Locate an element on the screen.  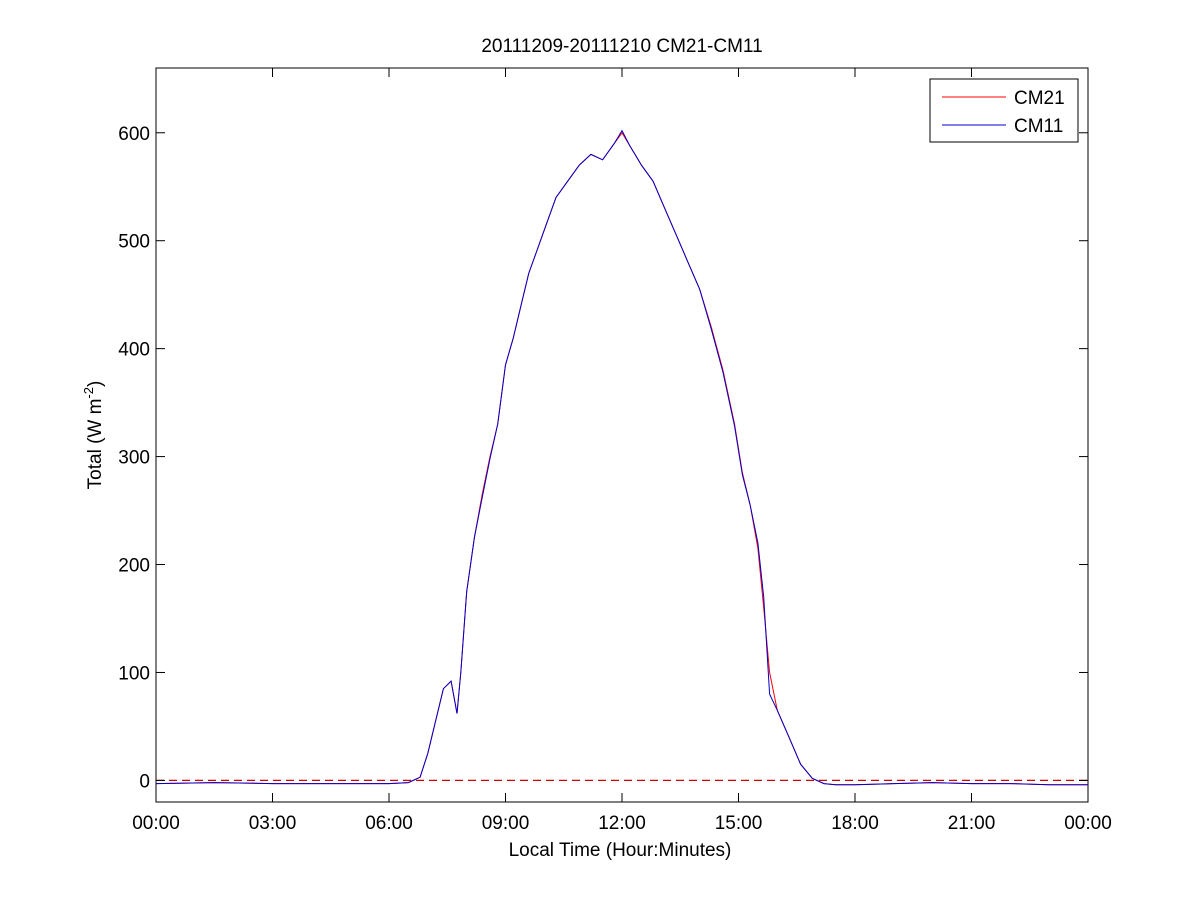
x-tick-label: 18:00 is located at coordinates (855, 823).